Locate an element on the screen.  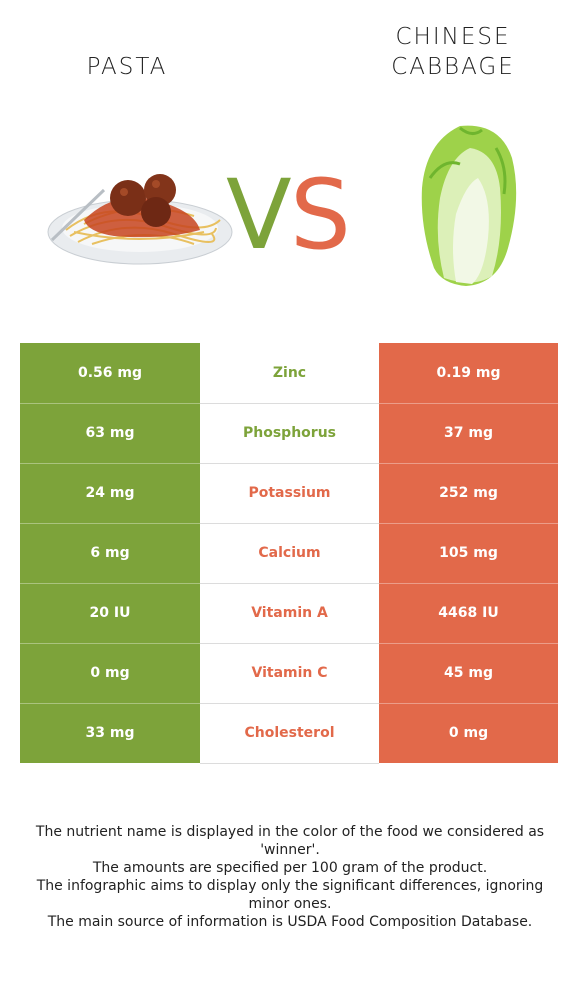
left-value: 0 mg is located at coordinates (110, 673).